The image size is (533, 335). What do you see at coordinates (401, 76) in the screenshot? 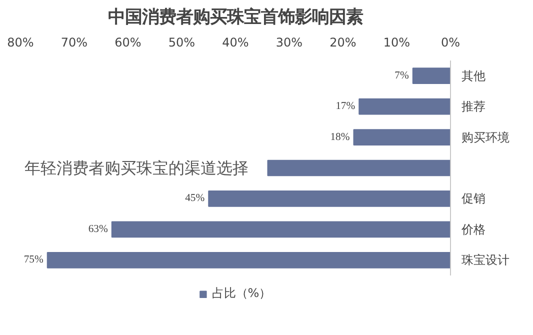
I see `data-label: 7%` at bounding box center [401, 76].